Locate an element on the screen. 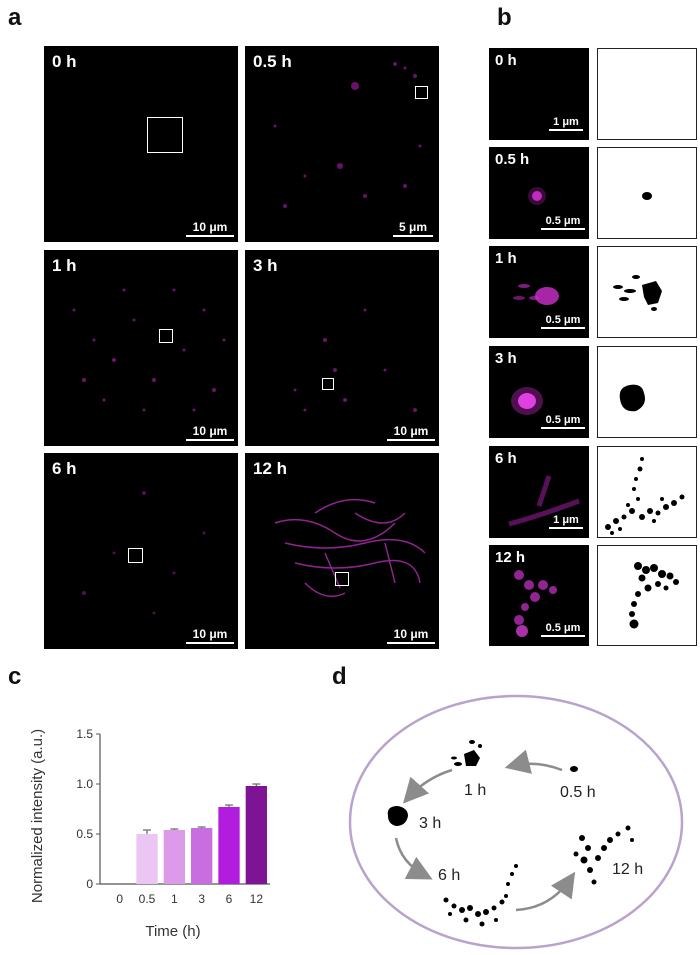  arrow-1h-to-3h is located at coordinates (427, 786).